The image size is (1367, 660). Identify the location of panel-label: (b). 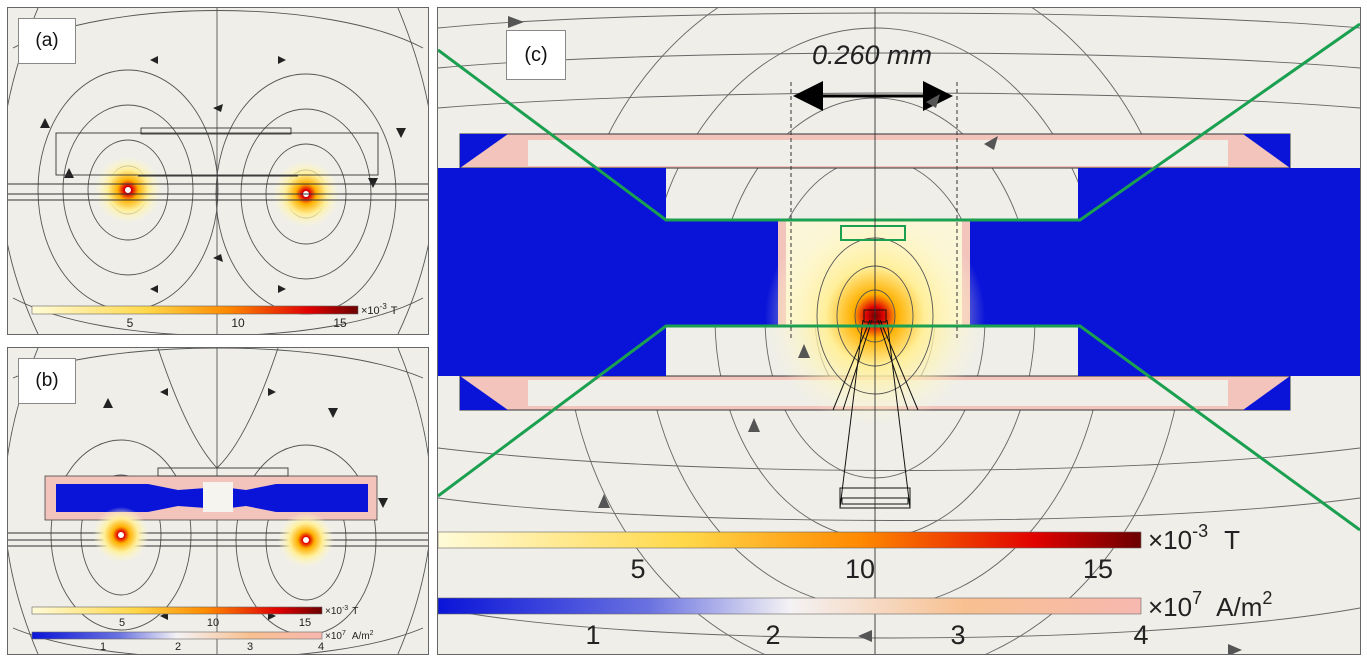
(47, 381).